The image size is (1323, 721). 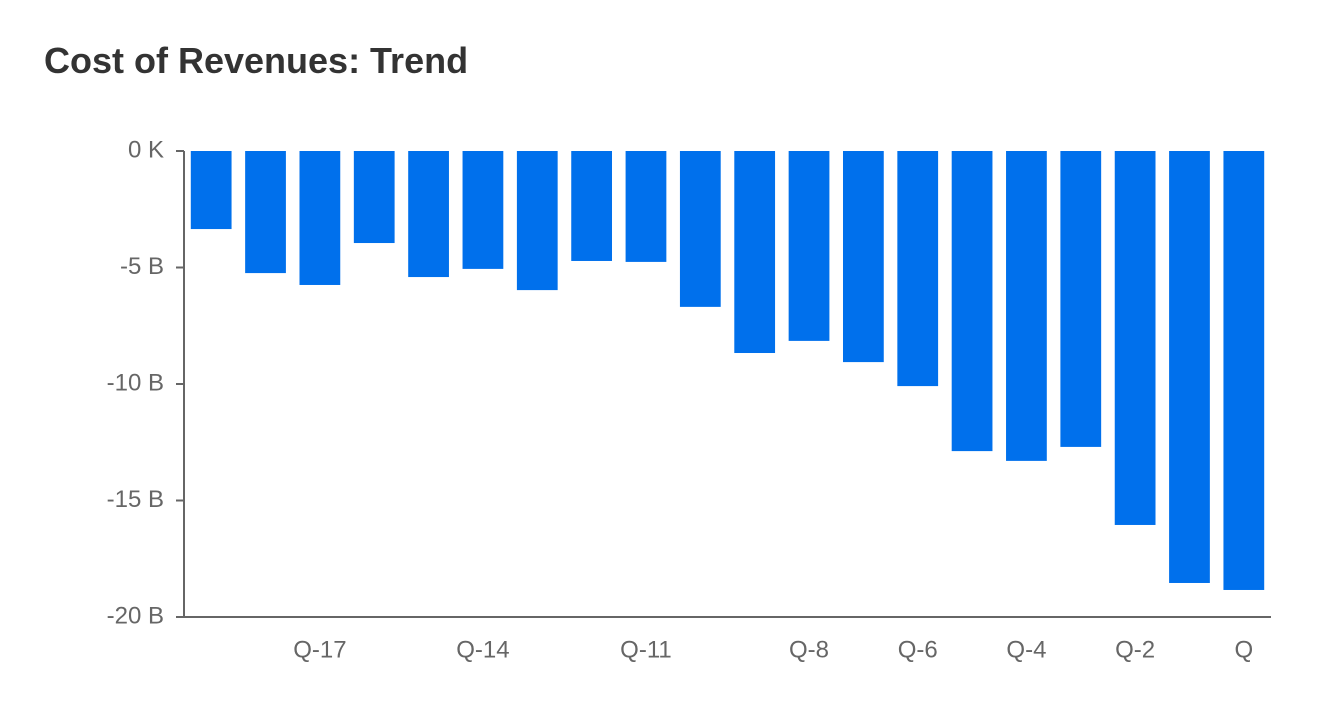 I want to click on x-tick-label: Q-17, so click(x=319, y=649).